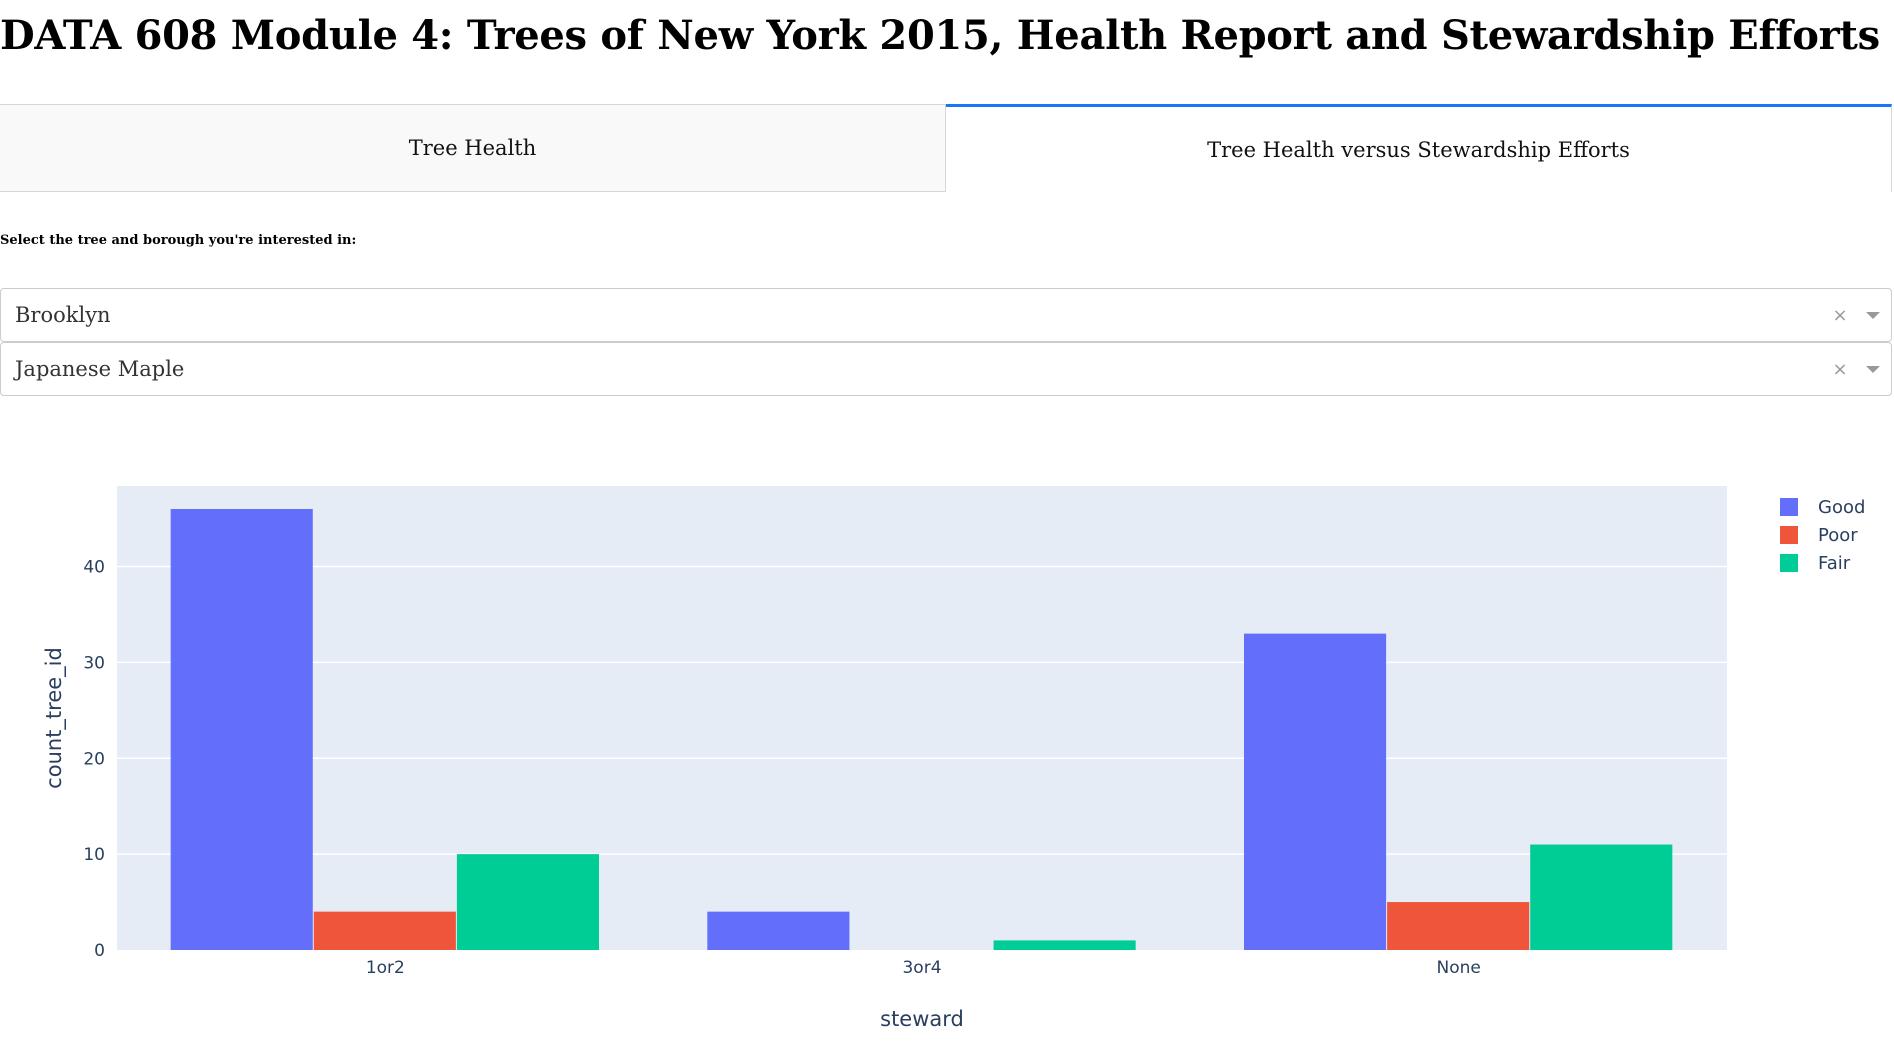 This screenshot has height=1057, width=1894. Describe the element at coordinates (100, 369) in the screenshot. I see `tree-dropdown-value: Japanese Maple` at that location.